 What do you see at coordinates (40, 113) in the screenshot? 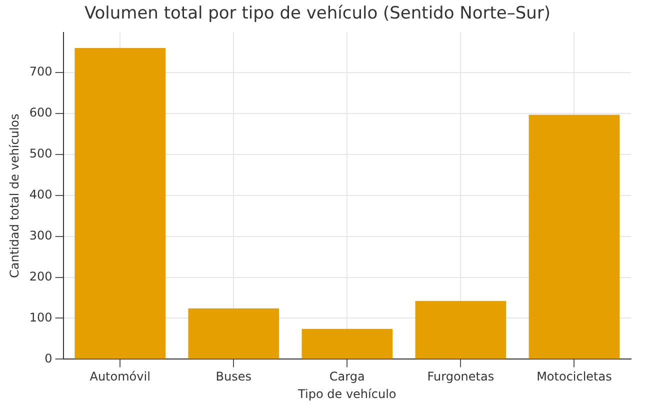
I see `y-tick-label: 600` at bounding box center [40, 113].